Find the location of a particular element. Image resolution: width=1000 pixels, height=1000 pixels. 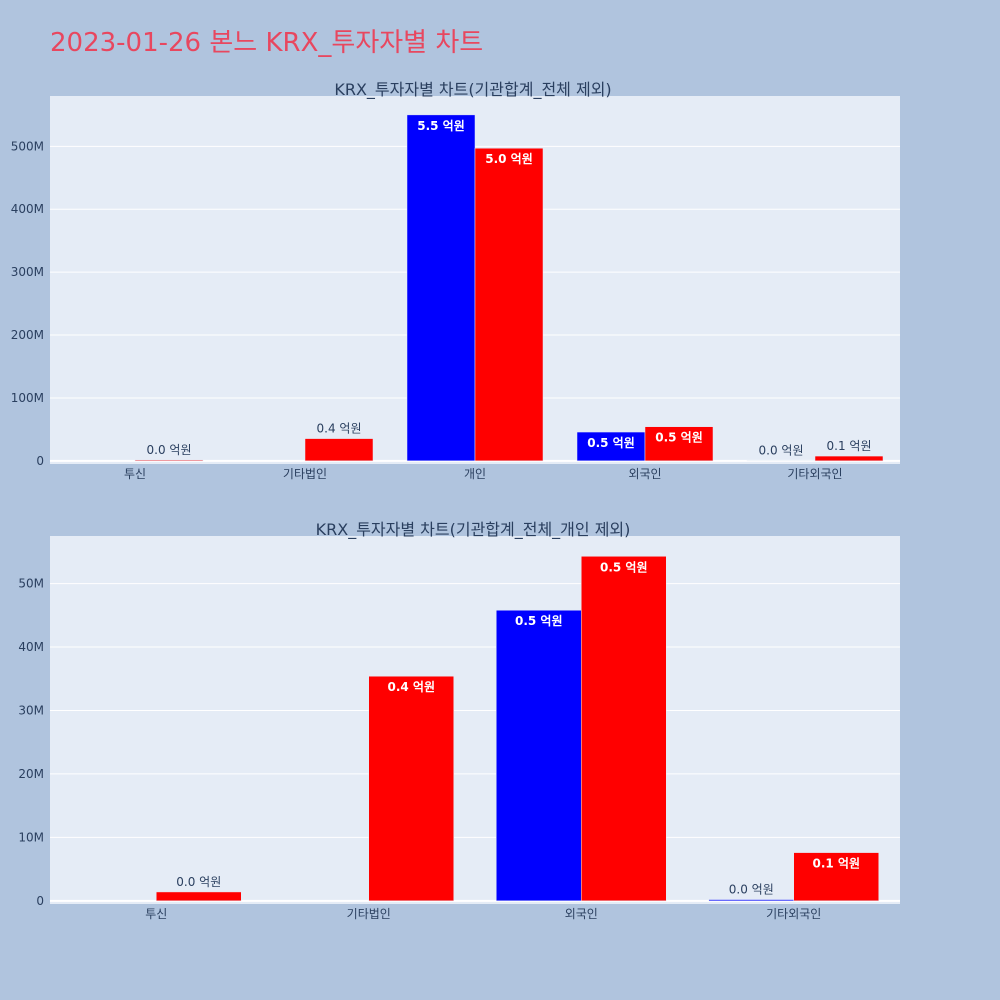

chart-top-title: KRX_투자자별 차트(기관합계_전체 제외) is located at coordinates (472, 90).